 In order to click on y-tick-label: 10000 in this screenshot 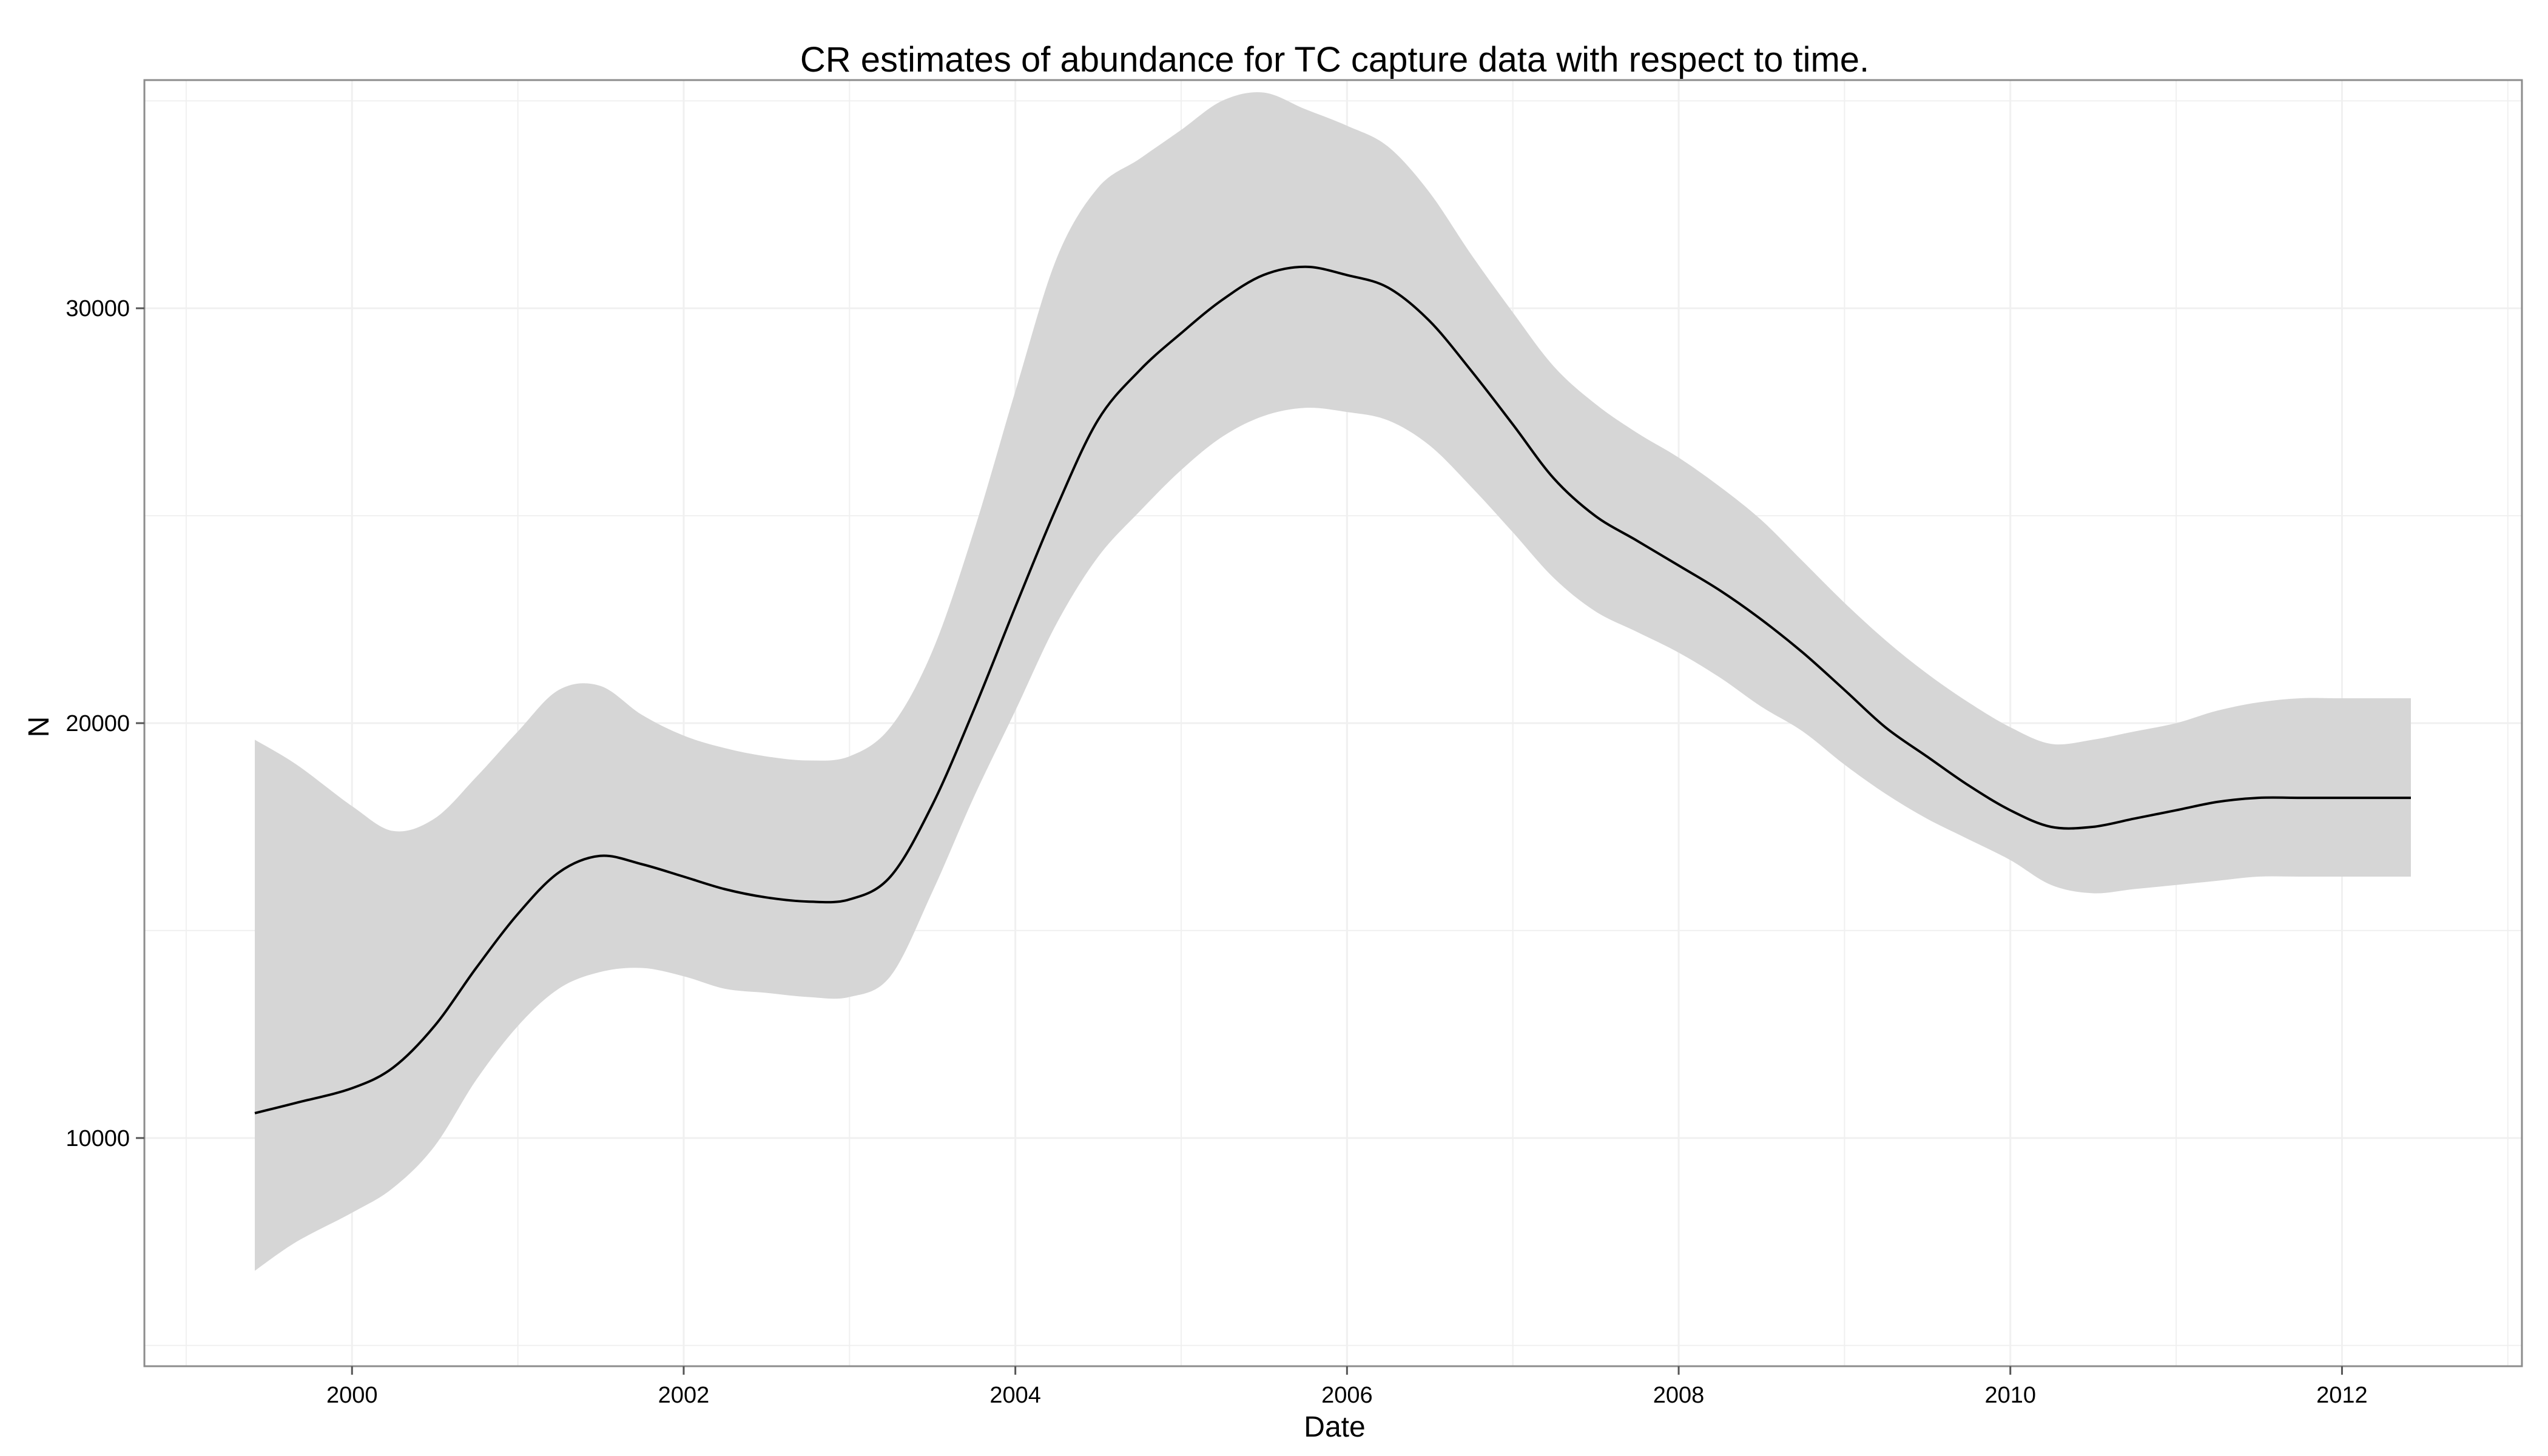, I will do `click(98, 1138)`.